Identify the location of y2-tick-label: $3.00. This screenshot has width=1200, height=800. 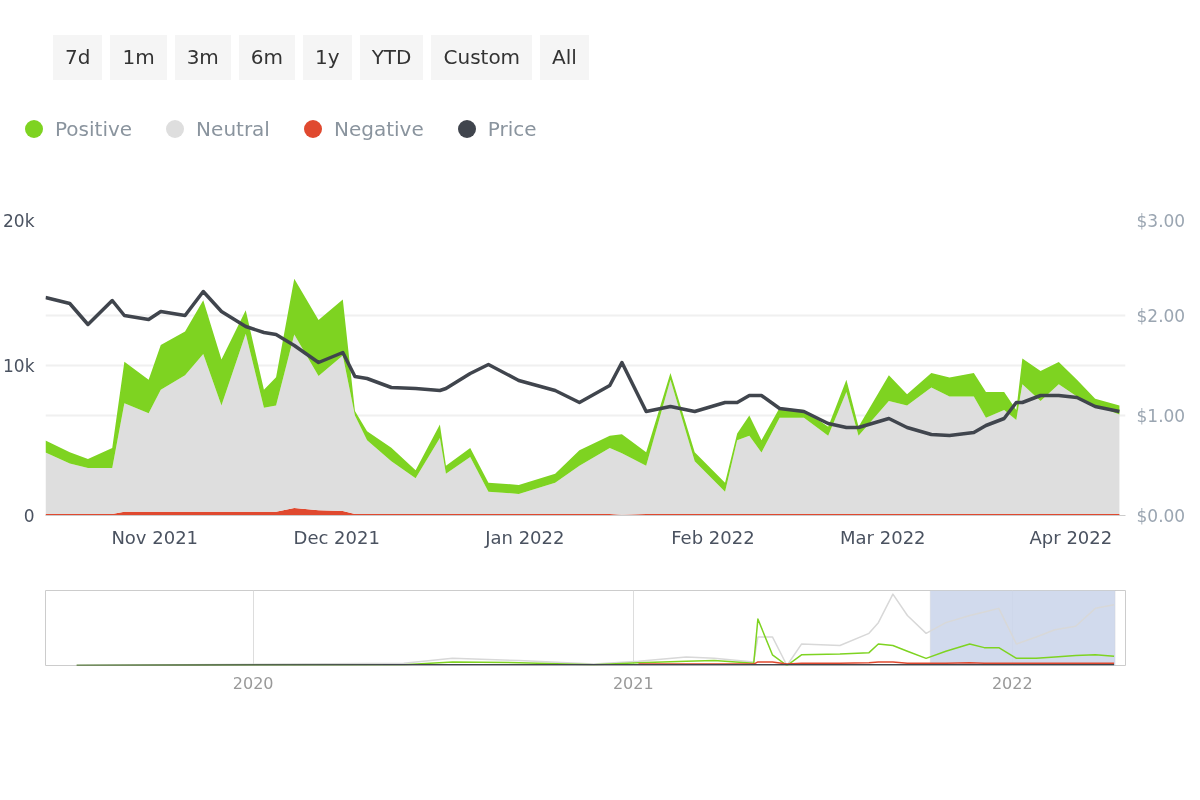
(1161, 220).